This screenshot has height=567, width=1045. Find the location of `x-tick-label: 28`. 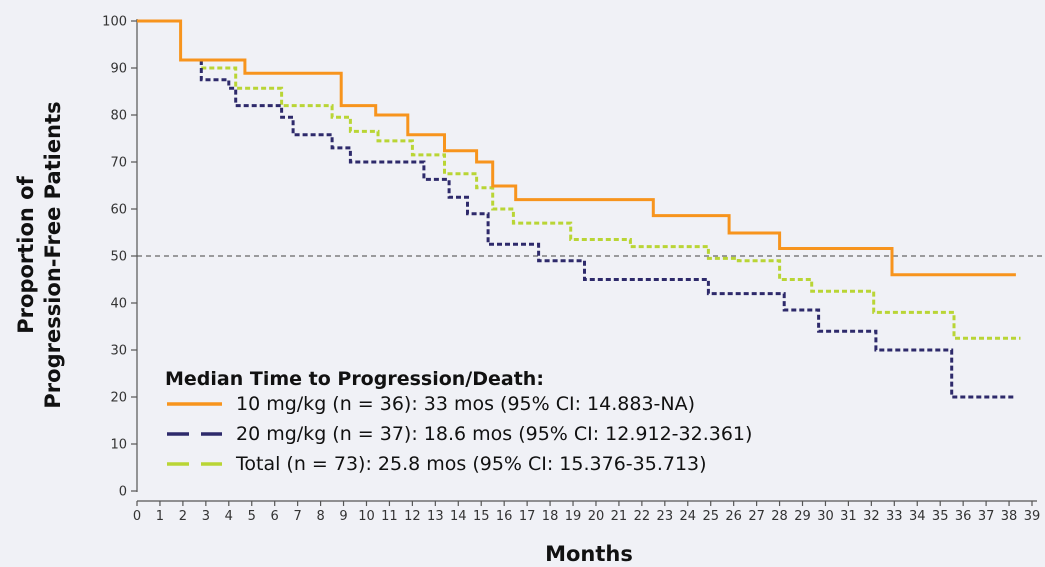

x-tick-label: 28 is located at coordinates (779, 516).